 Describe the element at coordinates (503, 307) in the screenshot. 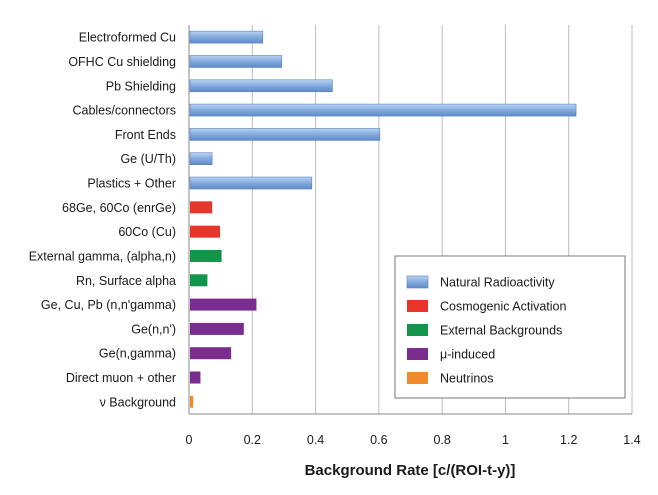

I see `legend-label: Cosmogenic Activation` at that location.